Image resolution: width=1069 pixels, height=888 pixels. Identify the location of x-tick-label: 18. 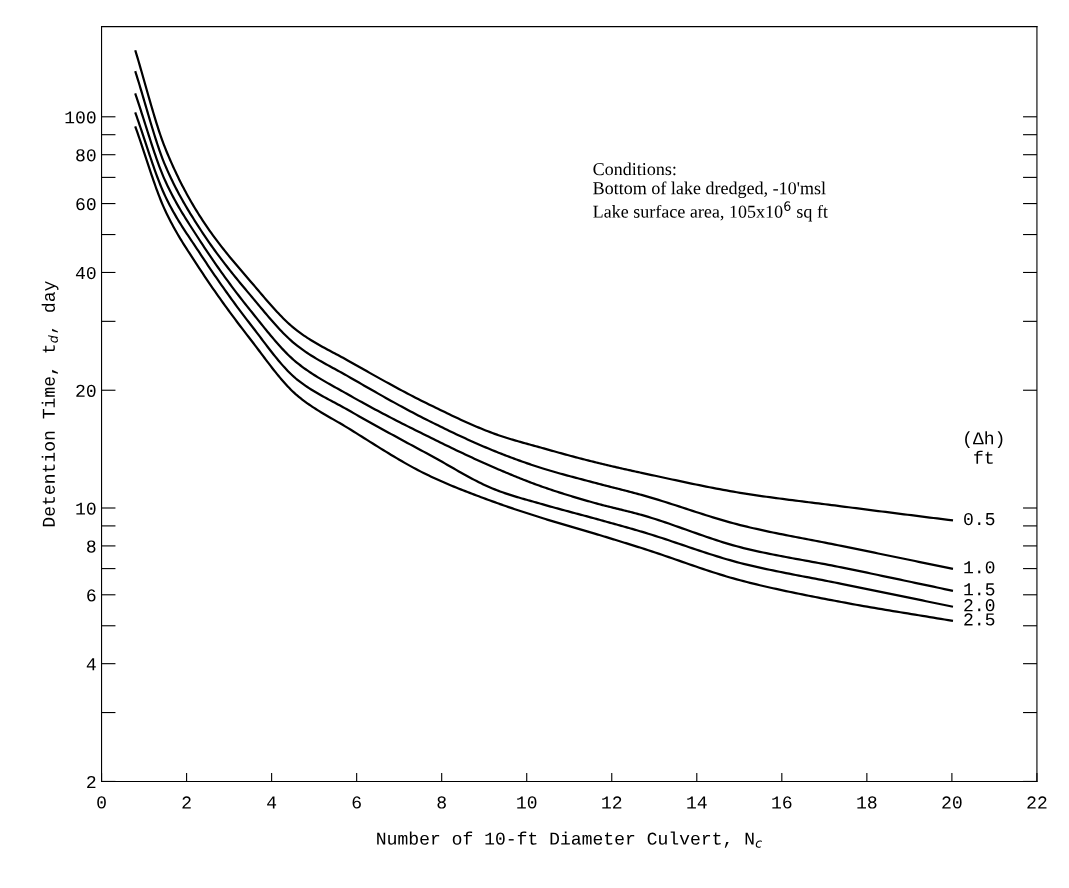
(867, 802).